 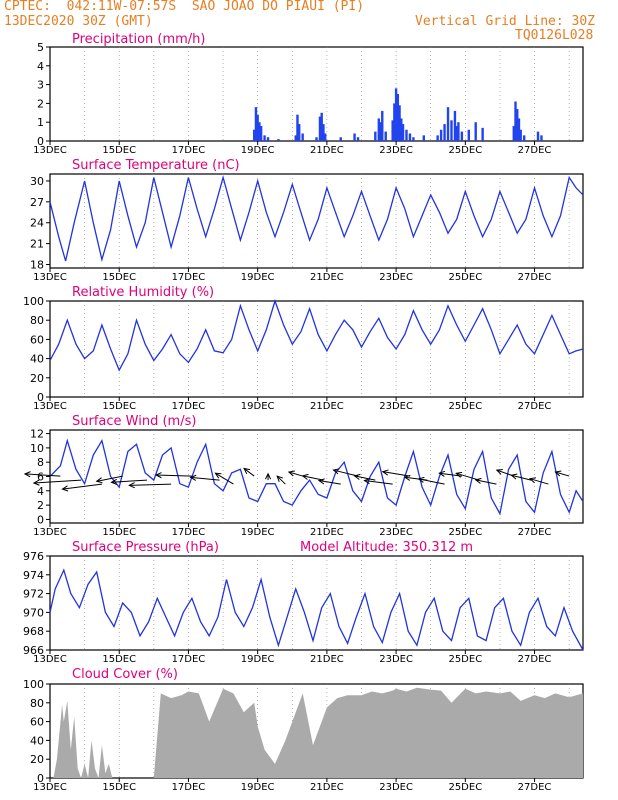 What do you see at coordinates (316, 609) in the screenshot?
I see `pres-series-line` at bounding box center [316, 609].